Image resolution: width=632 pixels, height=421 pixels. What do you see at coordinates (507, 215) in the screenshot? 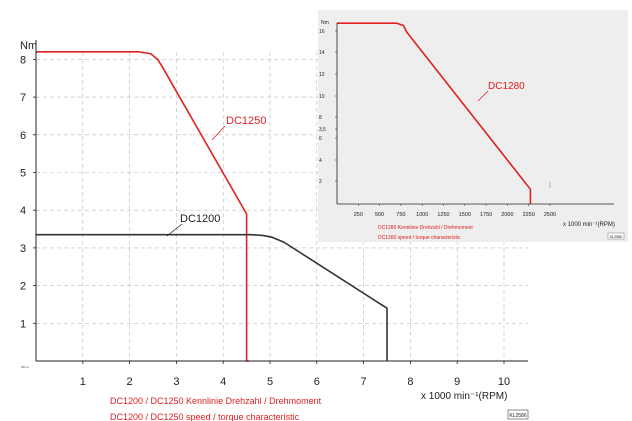
I see `inset-x-tick-label: 2000` at bounding box center [507, 215].